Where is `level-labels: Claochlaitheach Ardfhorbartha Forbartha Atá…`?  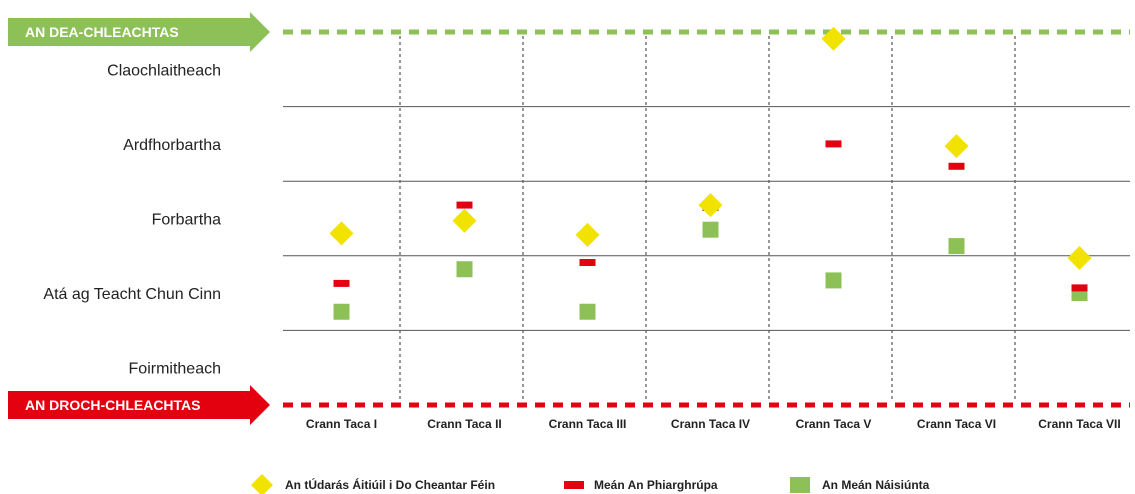 level-labels: Claochlaitheach Ardfhorbartha Forbartha Atá… is located at coordinates (132, 219).